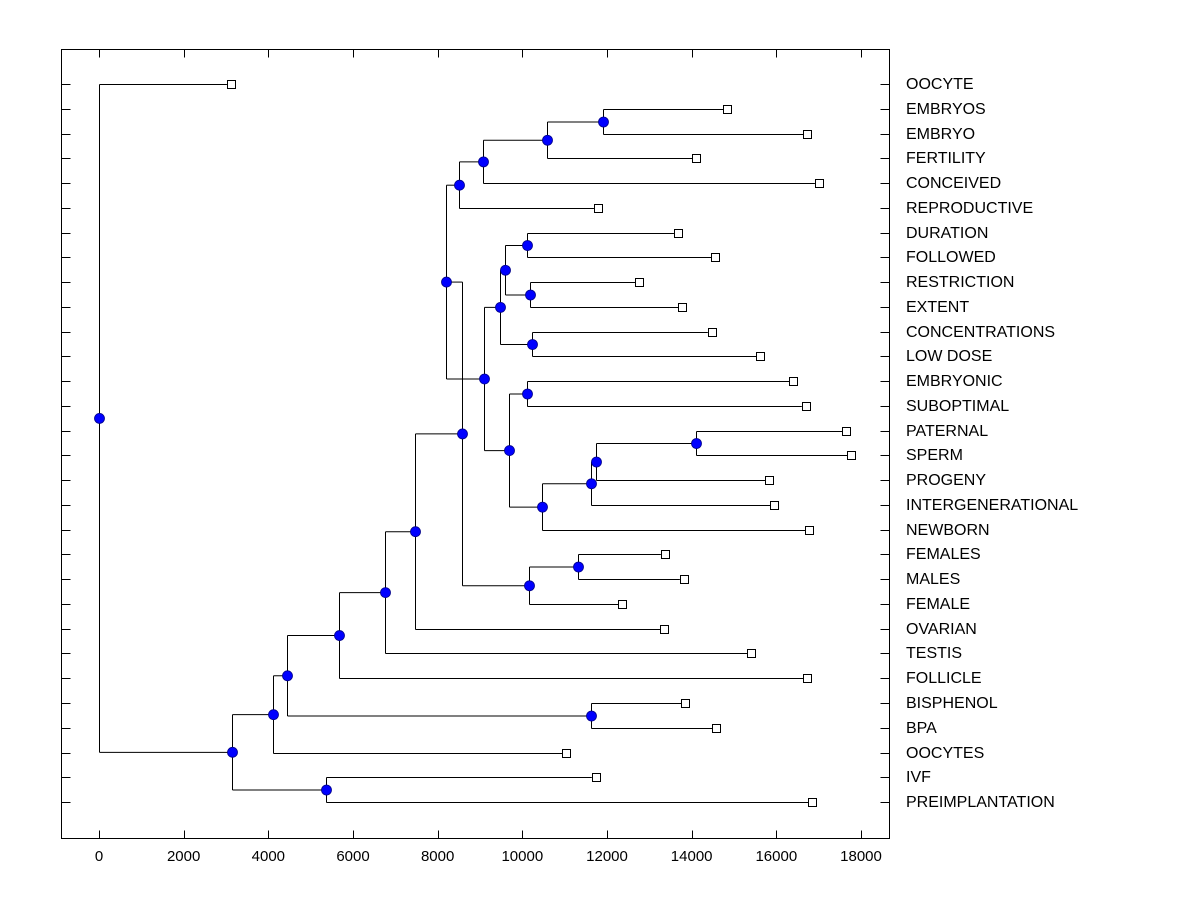 This screenshot has height=900, width=1200. I want to click on leaf-label: EMBRYO, so click(940, 134).